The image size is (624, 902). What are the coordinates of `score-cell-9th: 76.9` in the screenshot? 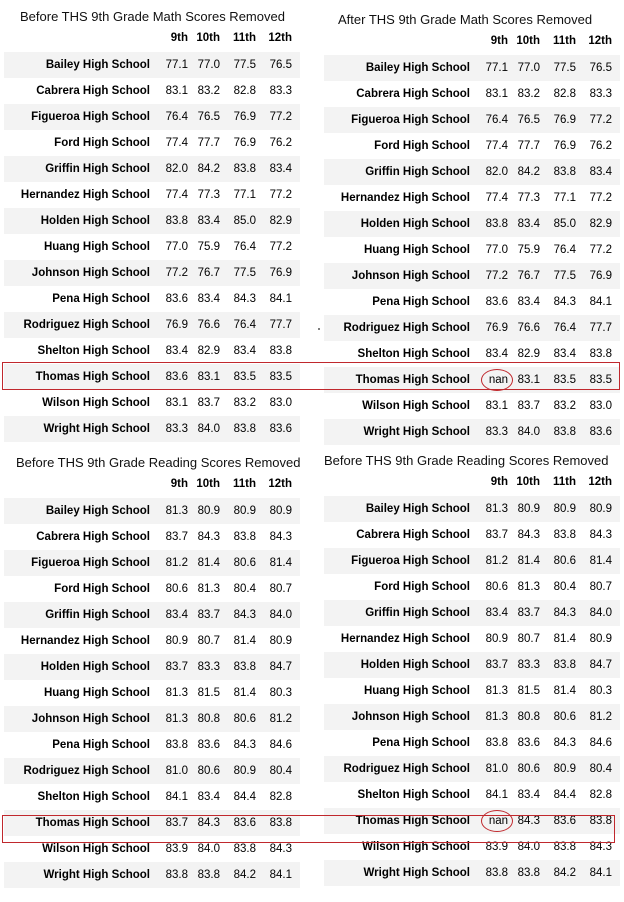 It's located at (176, 325).